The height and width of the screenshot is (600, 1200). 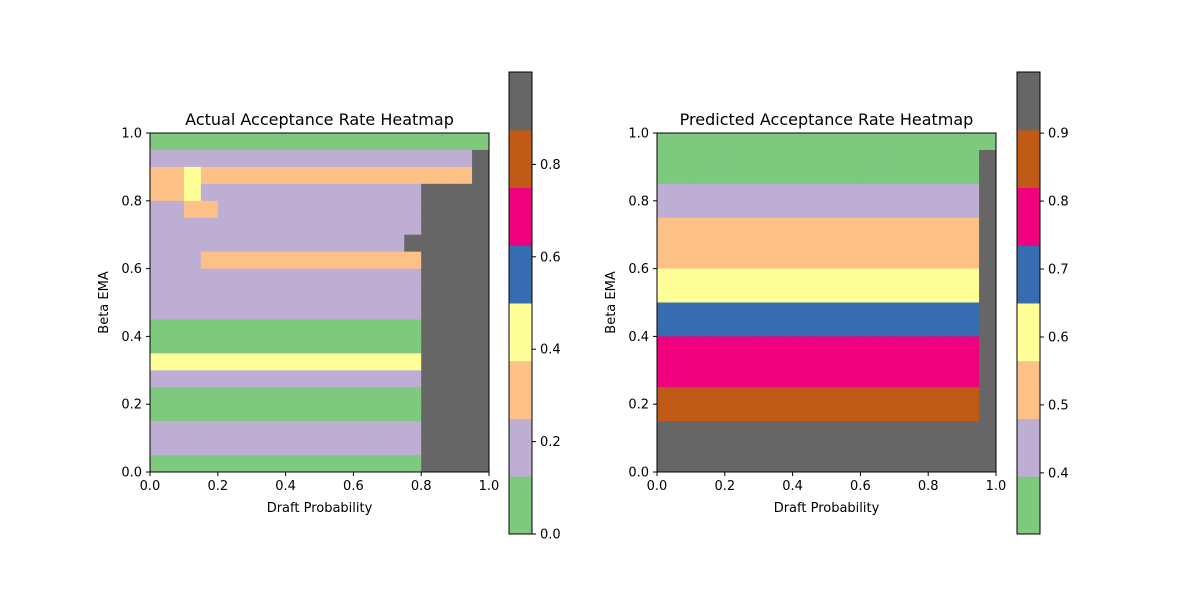 I want to click on actual-y-axis-label: Beta EMA, so click(x=104, y=302).